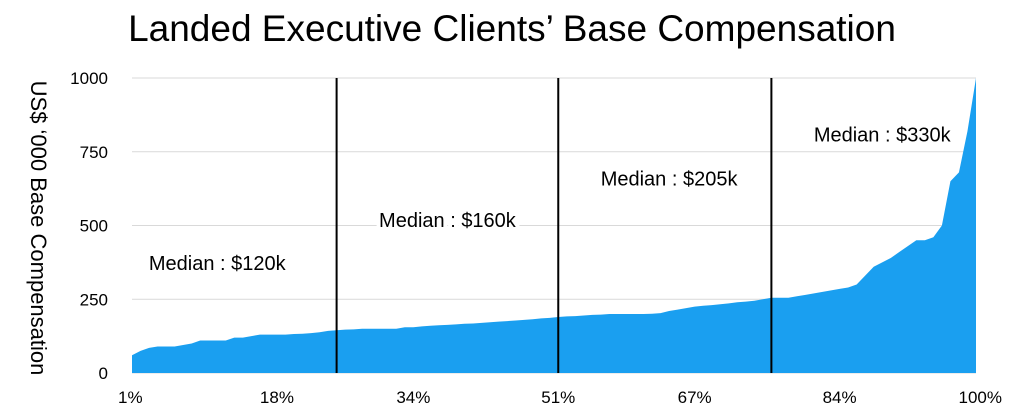 The height and width of the screenshot is (417, 1024). I want to click on x-tick-34: 34%, so click(413, 397).